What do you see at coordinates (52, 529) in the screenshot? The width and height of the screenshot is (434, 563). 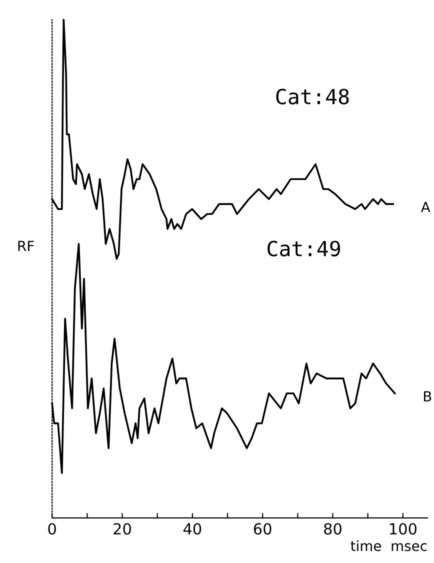 I see `x-tick-label: 0` at bounding box center [52, 529].